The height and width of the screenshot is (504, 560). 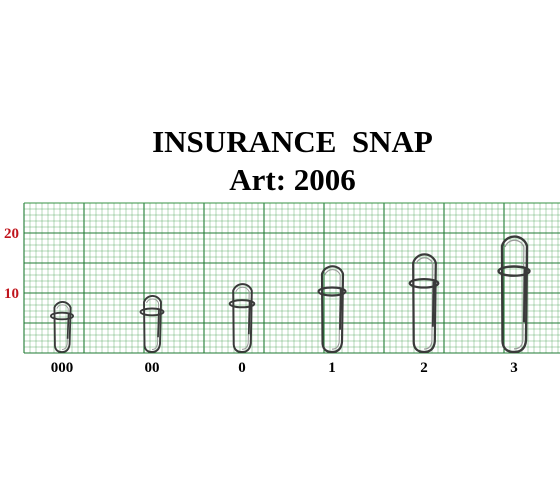 I want to click on size-label-0: 0, so click(x=242, y=368).